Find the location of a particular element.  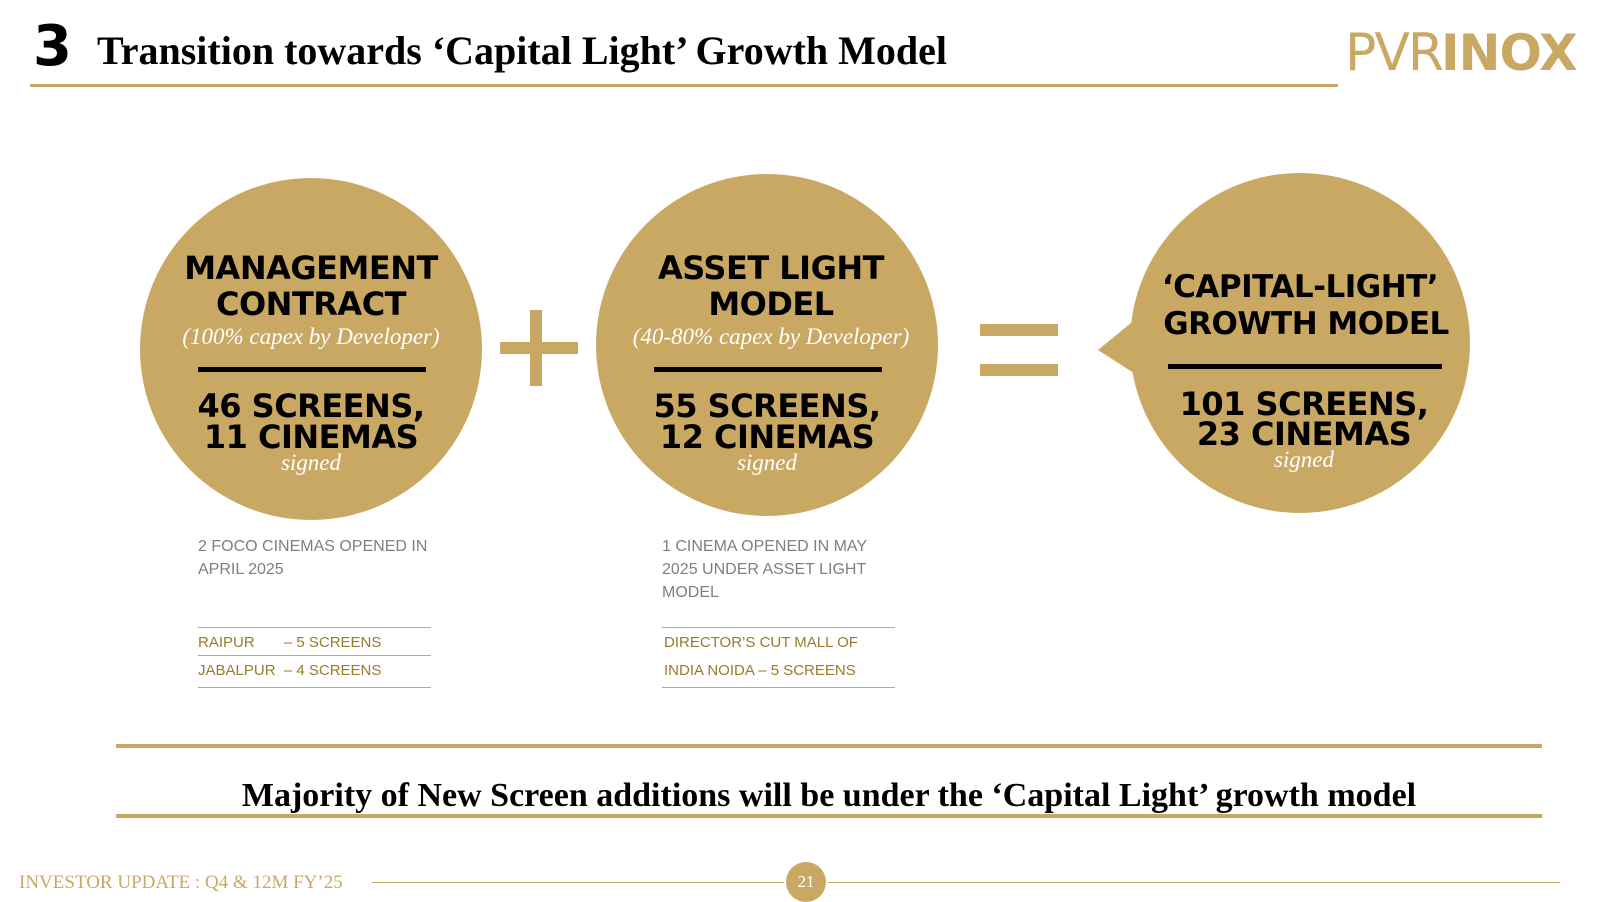

capital-light-signed: signed is located at coordinates (1304, 459).